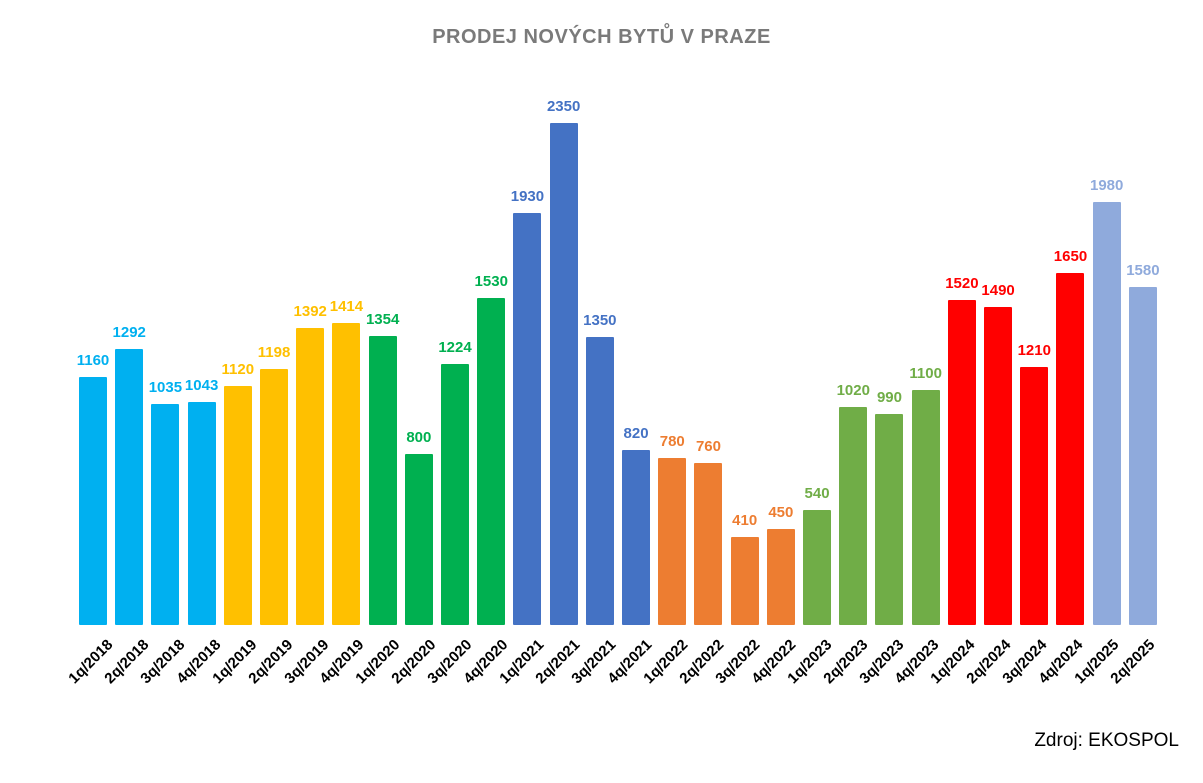  What do you see at coordinates (1143, 270) in the screenshot?
I see `bar-value-label-2q-2025: 1580` at bounding box center [1143, 270].